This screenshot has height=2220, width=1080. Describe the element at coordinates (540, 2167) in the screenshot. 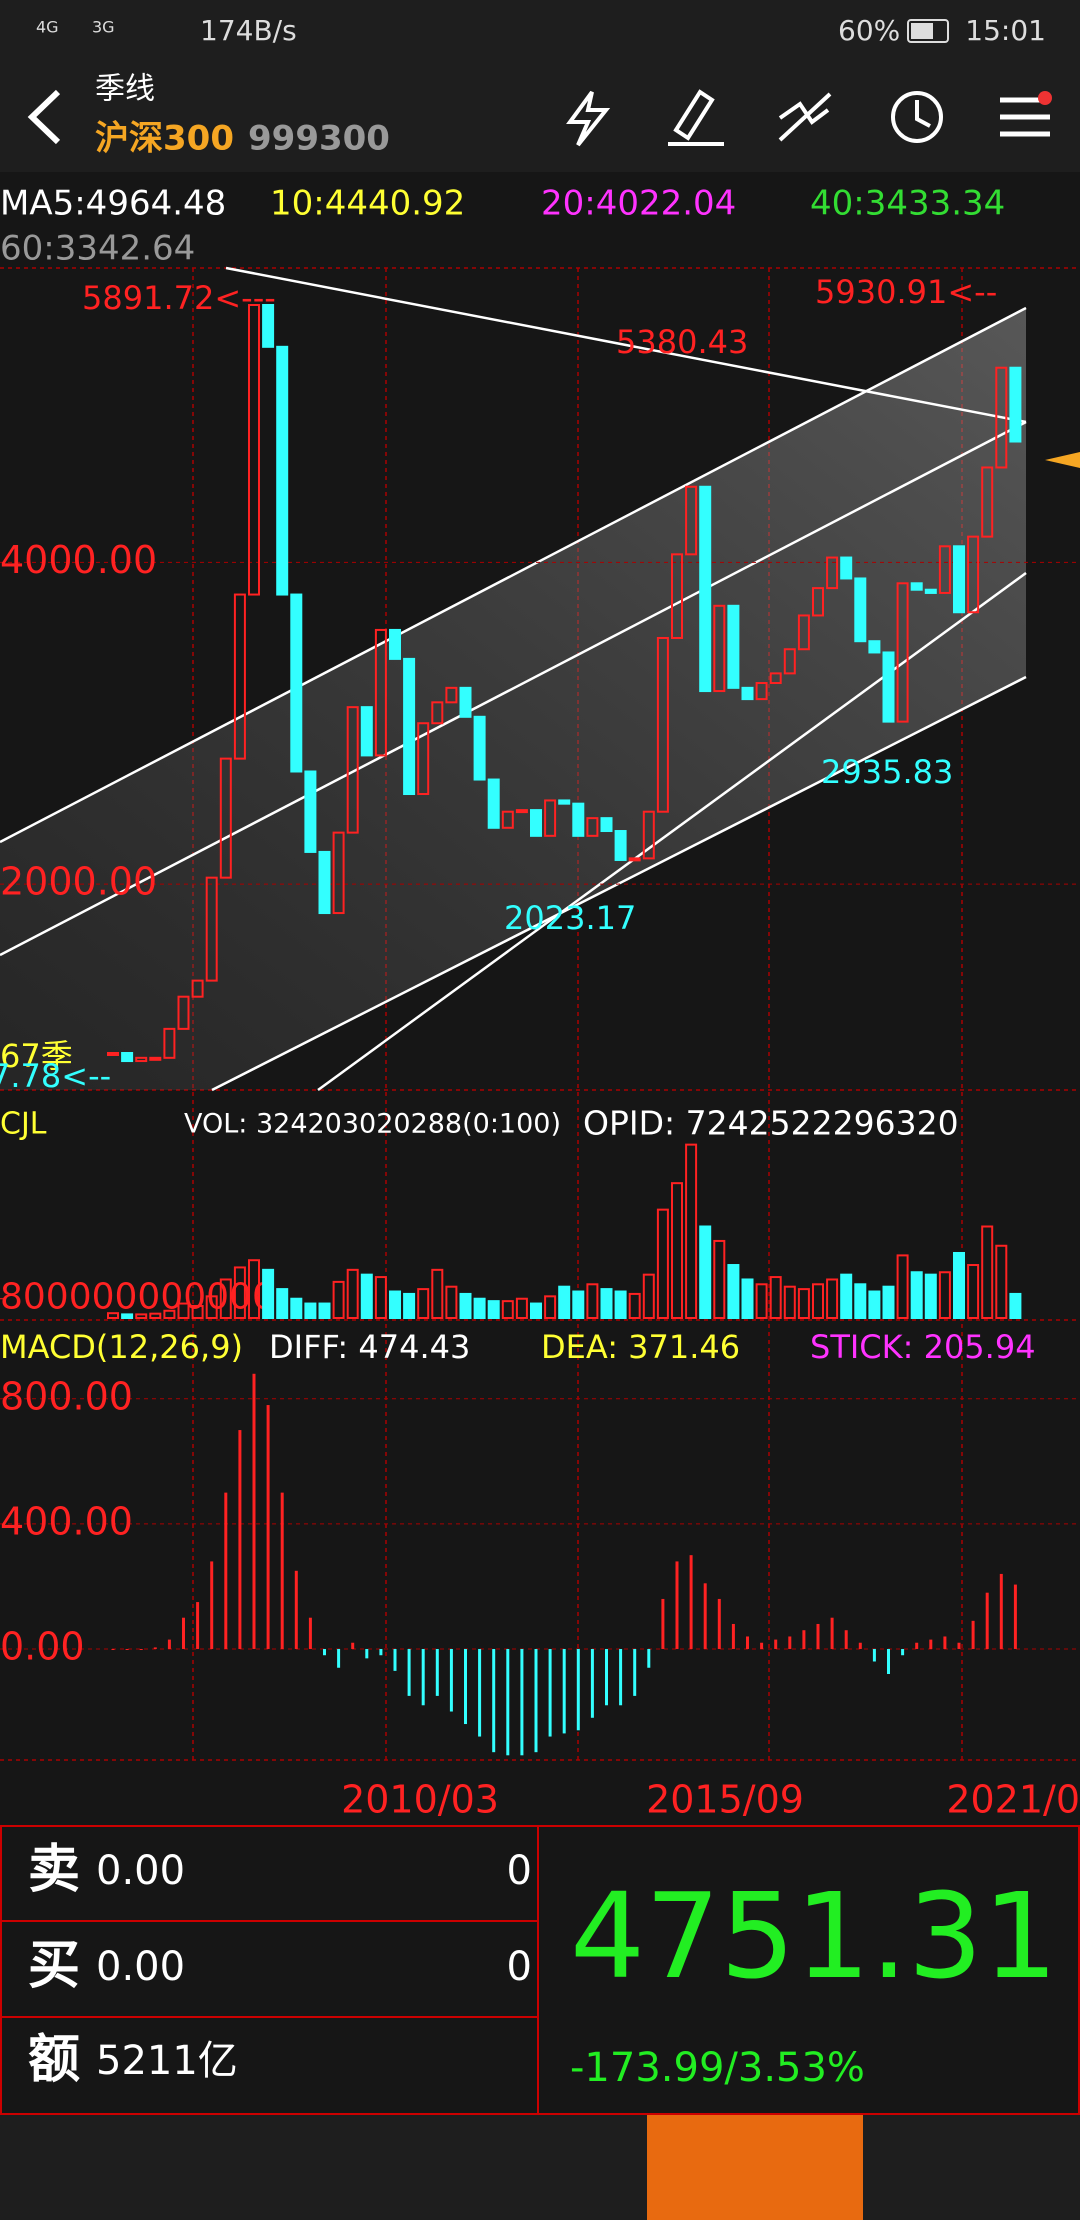

I see `tab-bar` at that location.